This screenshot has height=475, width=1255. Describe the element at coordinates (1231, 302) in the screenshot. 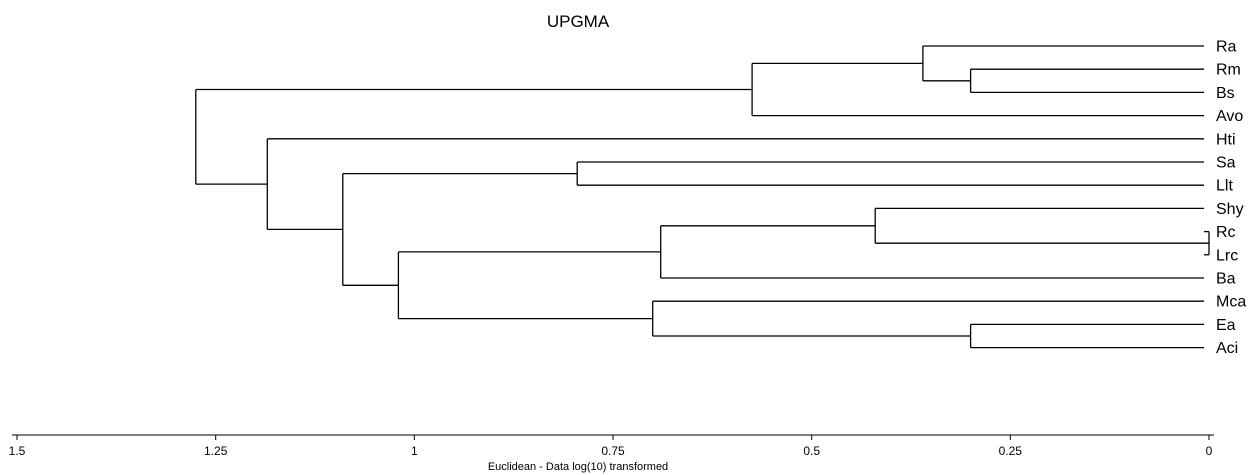

I see `leaf-label-mca: Mca` at that location.